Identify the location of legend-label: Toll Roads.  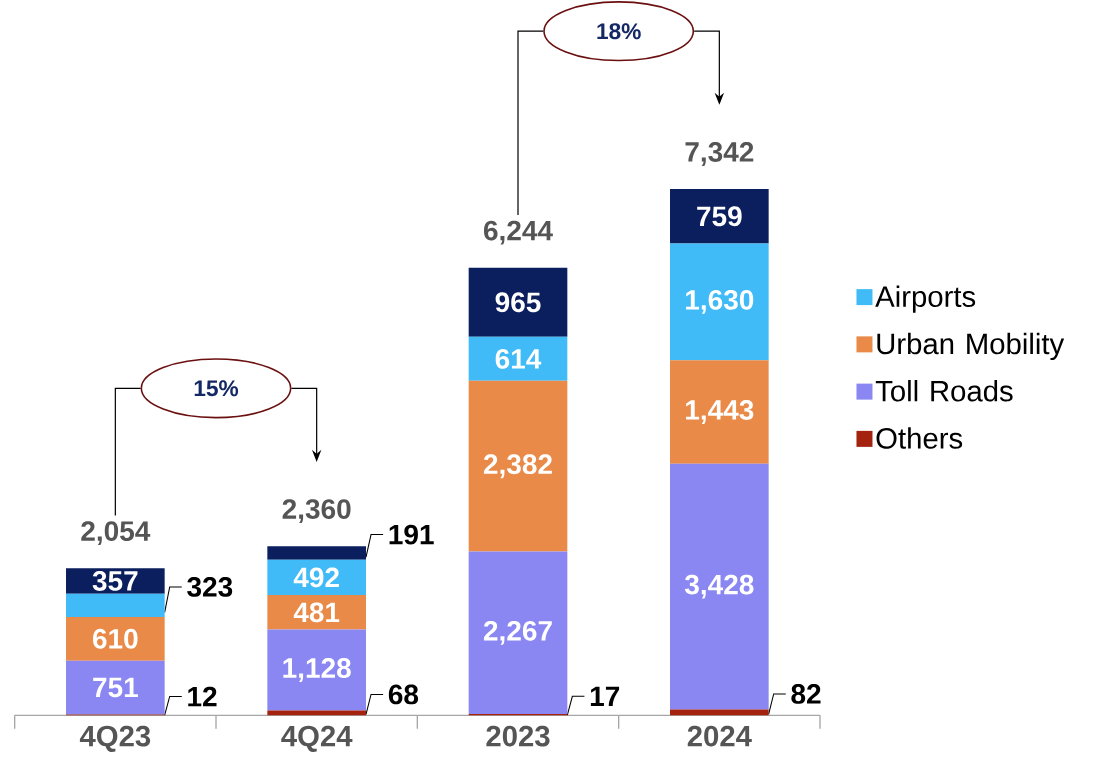
(944, 390).